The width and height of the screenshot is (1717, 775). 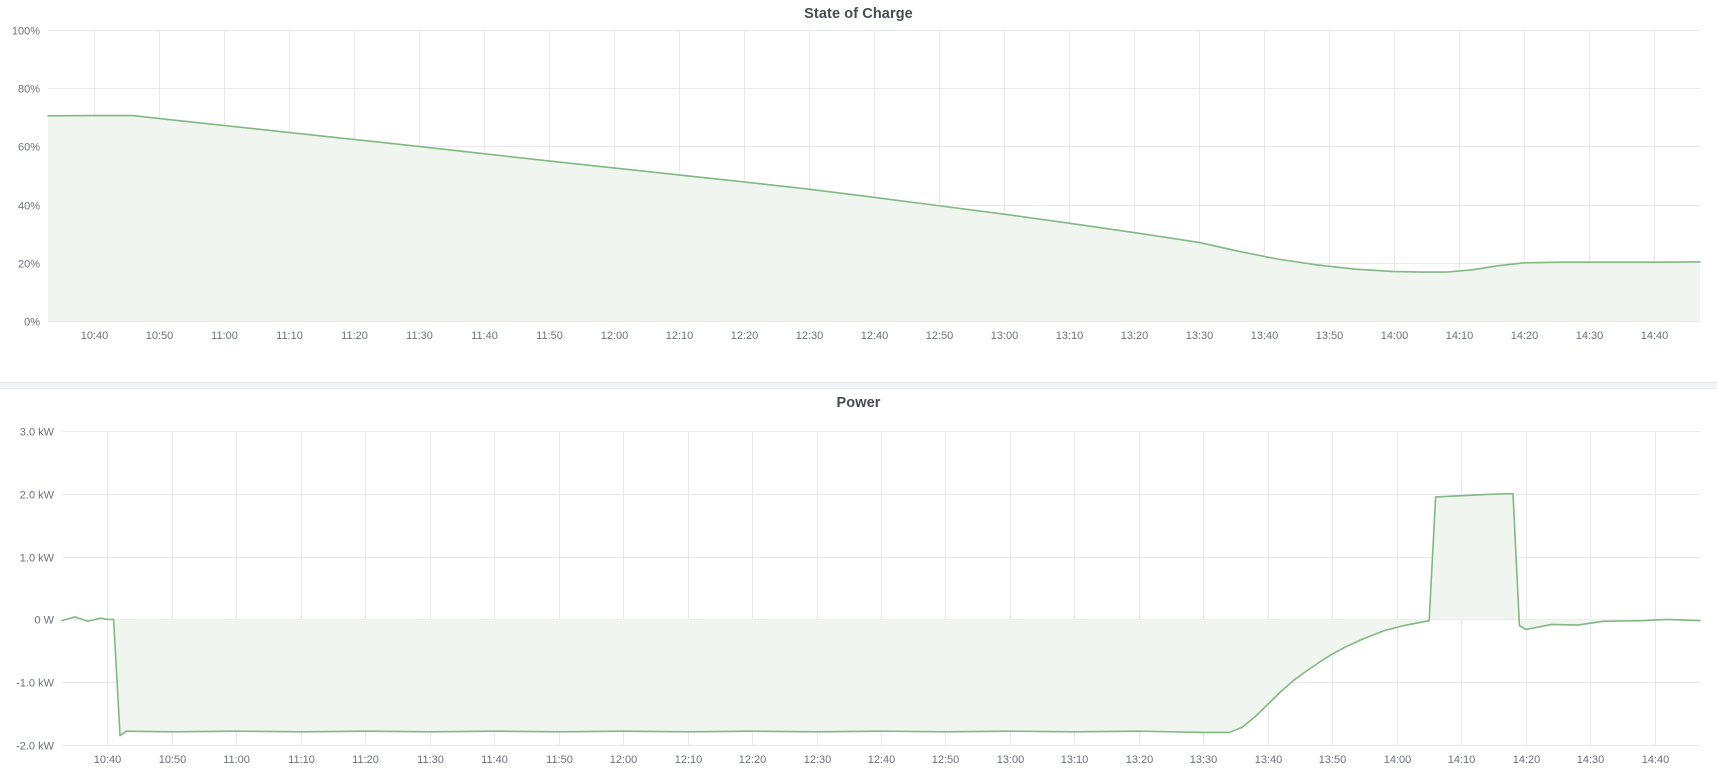 I want to click on panel-title-power: Power, so click(x=858, y=403).